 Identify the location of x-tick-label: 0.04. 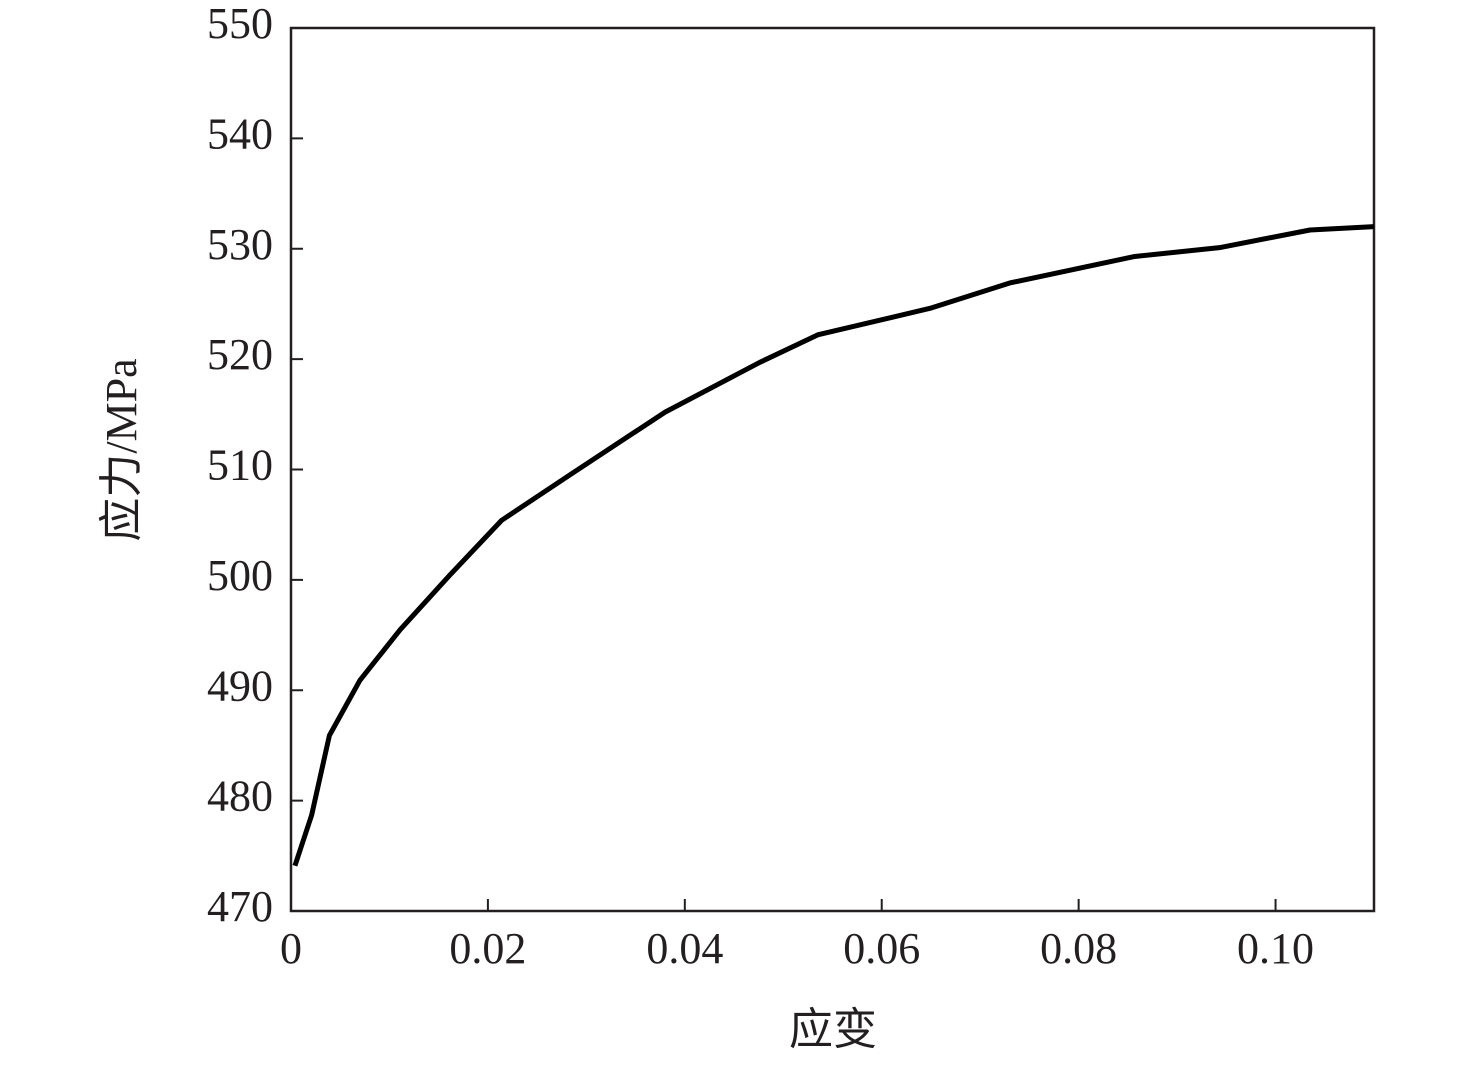
(684, 948).